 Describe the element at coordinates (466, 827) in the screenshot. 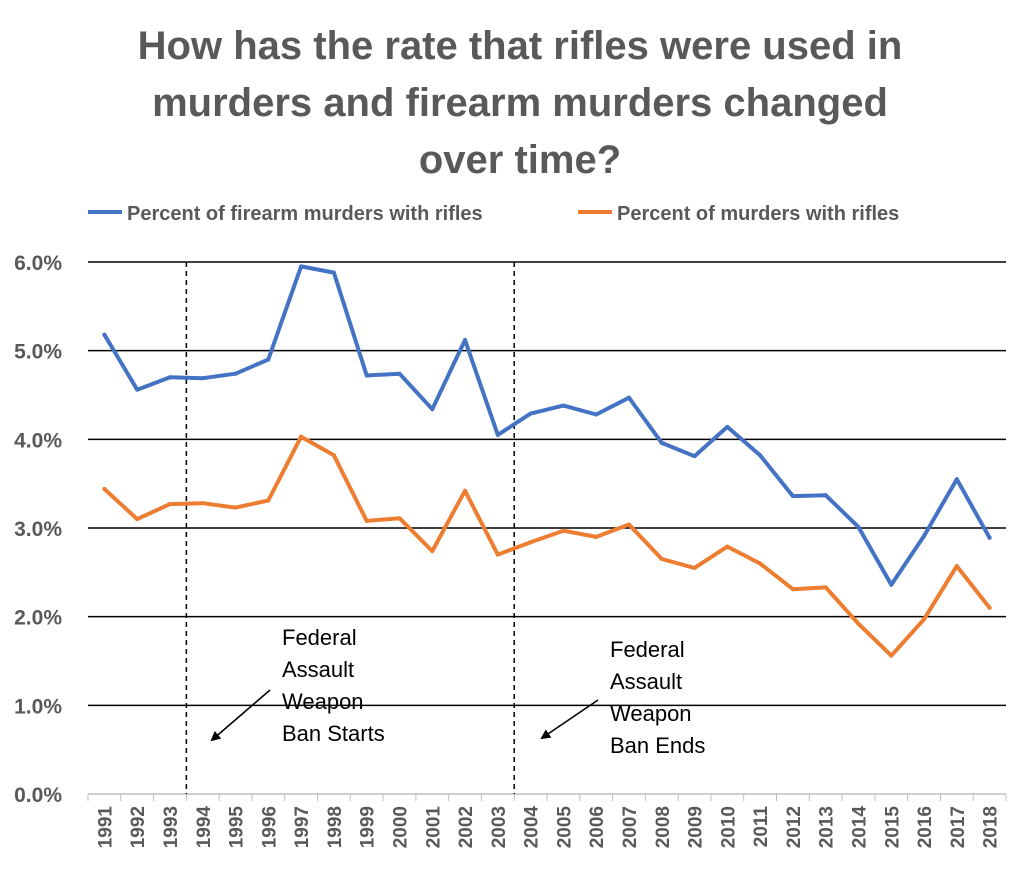

I see `x-tick-label: 2002` at that location.